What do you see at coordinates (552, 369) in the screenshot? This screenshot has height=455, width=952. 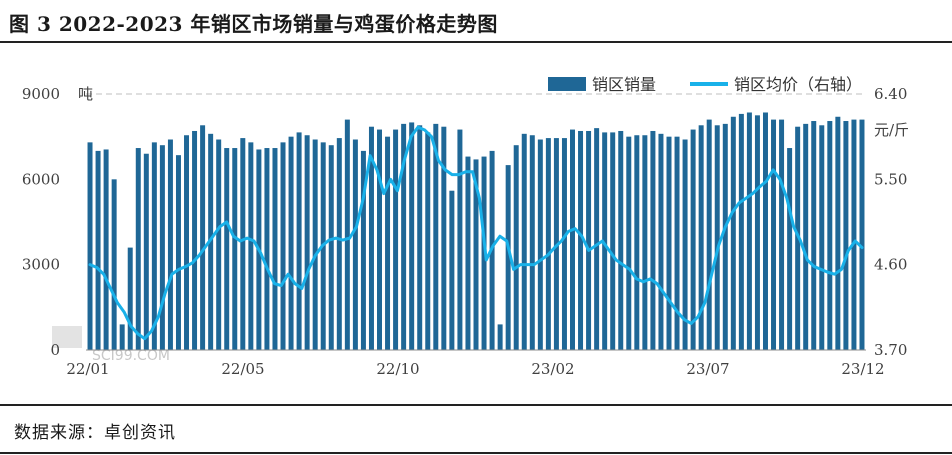 I see `x-axis-tick-label: 23/02` at bounding box center [552, 369].